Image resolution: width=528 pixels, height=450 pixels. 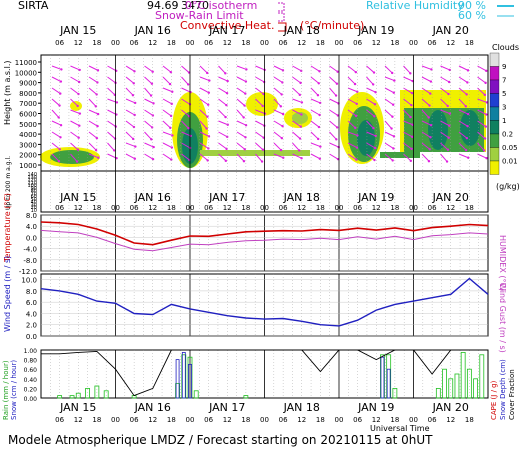 I want to click on temperature-axis: 8.0 4.0 0.0 -4.0 -8.0 -12.0, so click(x=253, y=244).